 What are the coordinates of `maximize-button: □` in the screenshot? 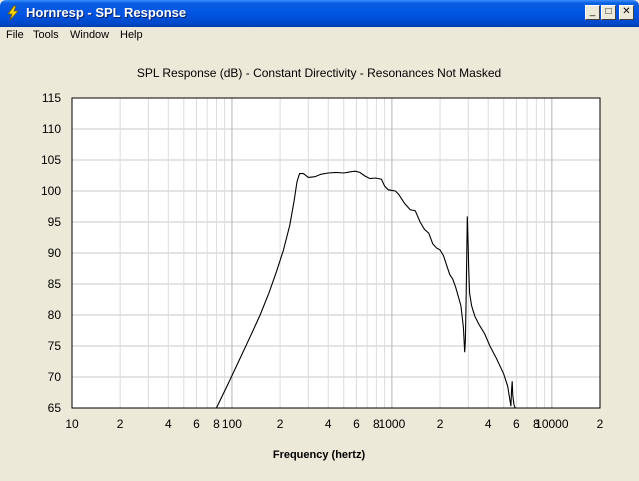 It's located at (608, 12).